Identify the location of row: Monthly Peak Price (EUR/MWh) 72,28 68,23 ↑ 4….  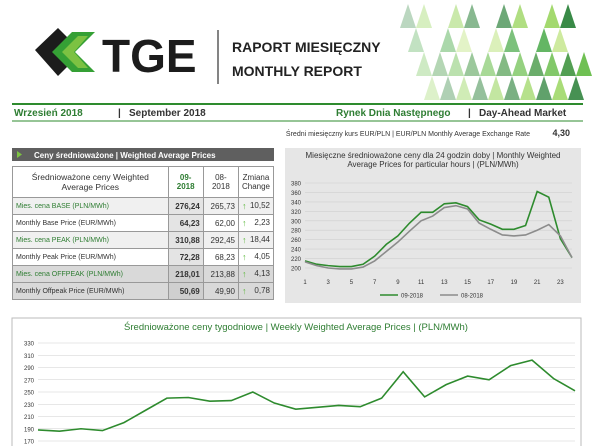
(143, 257).